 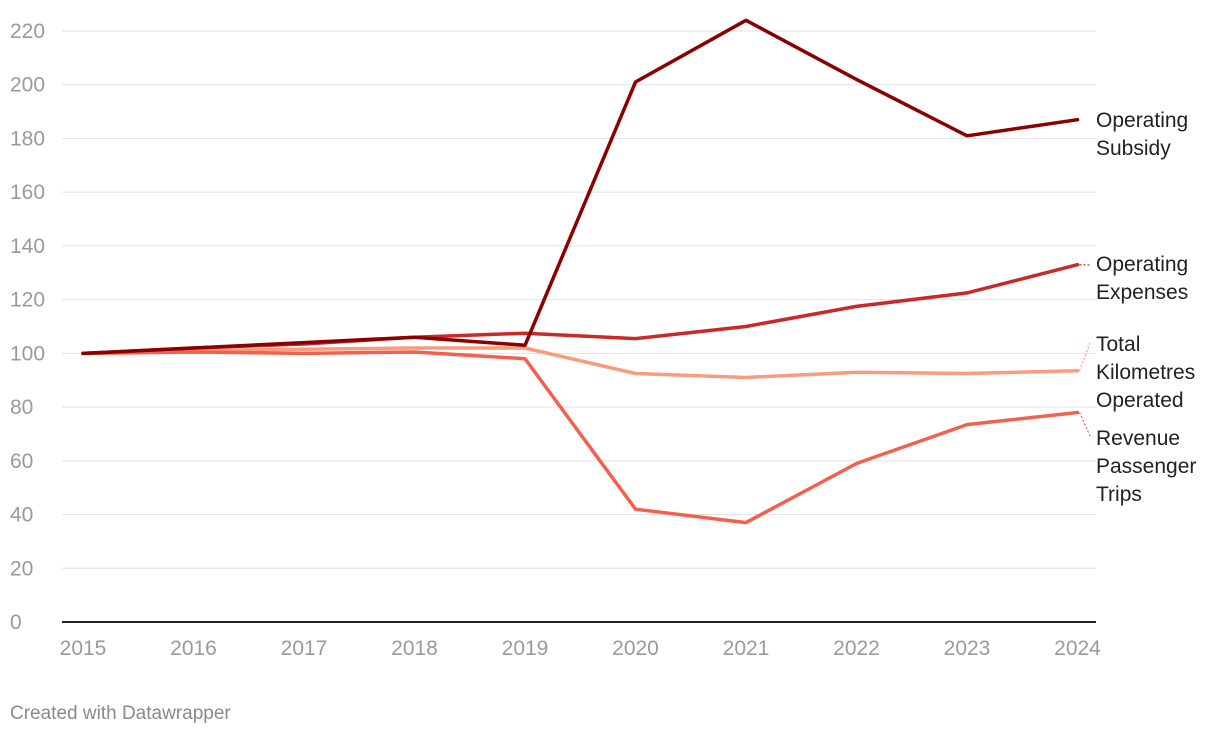 What do you see at coordinates (580, 309) in the screenshot?
I see `series-line-operating-expenses` at bounding box center [580, 309].